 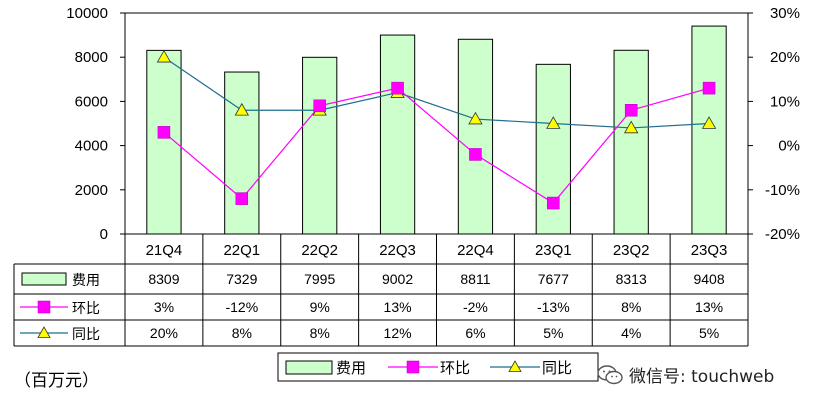 What do you see at coordinates (631, 142) in the screenshot?
I see `bar-23q2` at bounding box center [631, 142].